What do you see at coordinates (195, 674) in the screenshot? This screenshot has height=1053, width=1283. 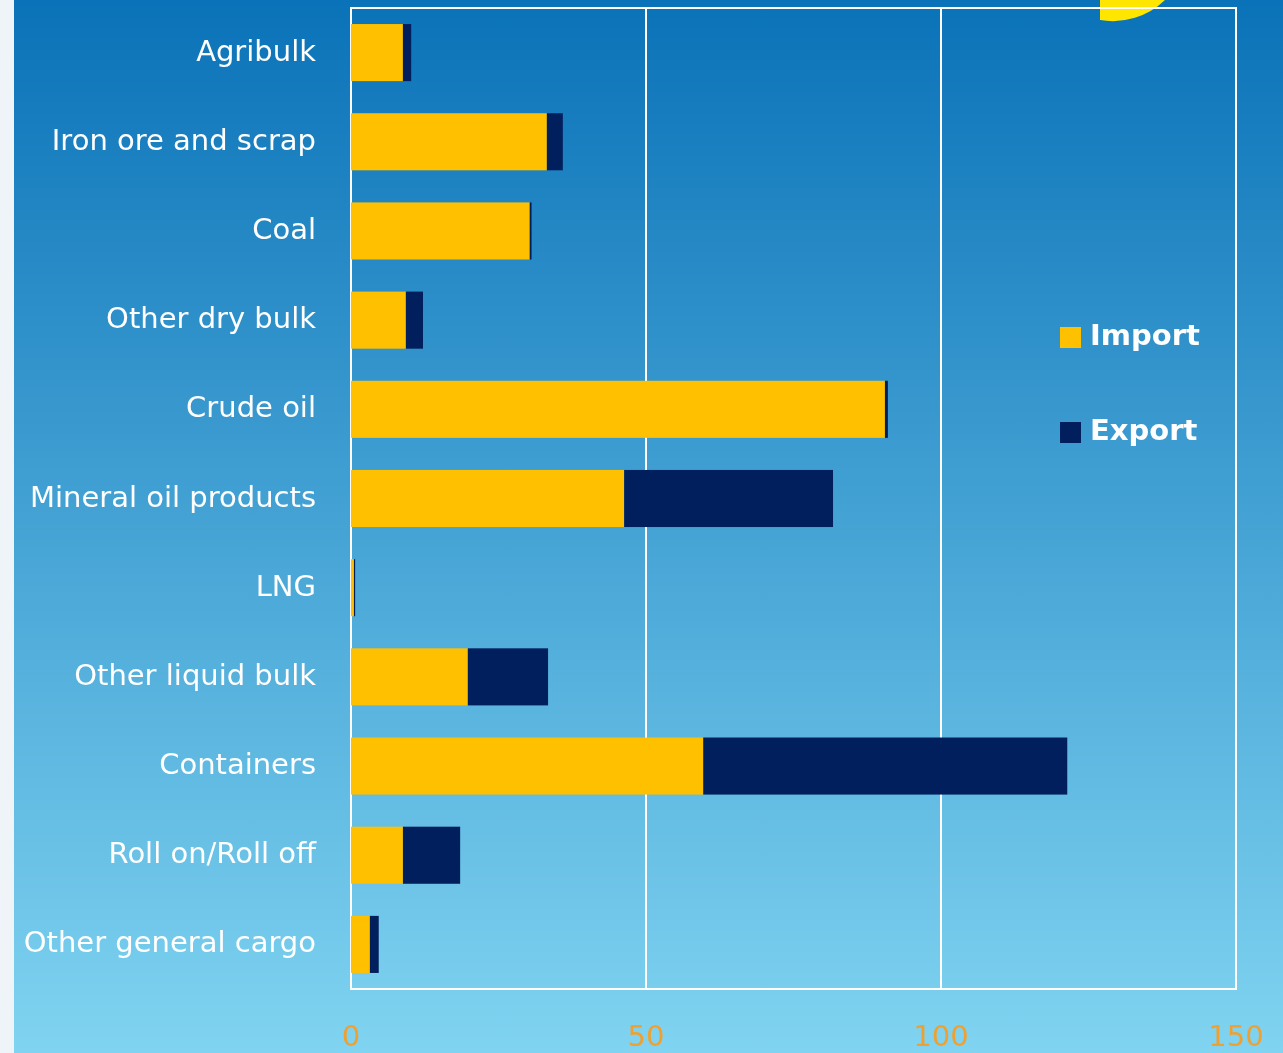 I see `y-tick-label: Other liquid bulk` at bounding box center [195, 674].